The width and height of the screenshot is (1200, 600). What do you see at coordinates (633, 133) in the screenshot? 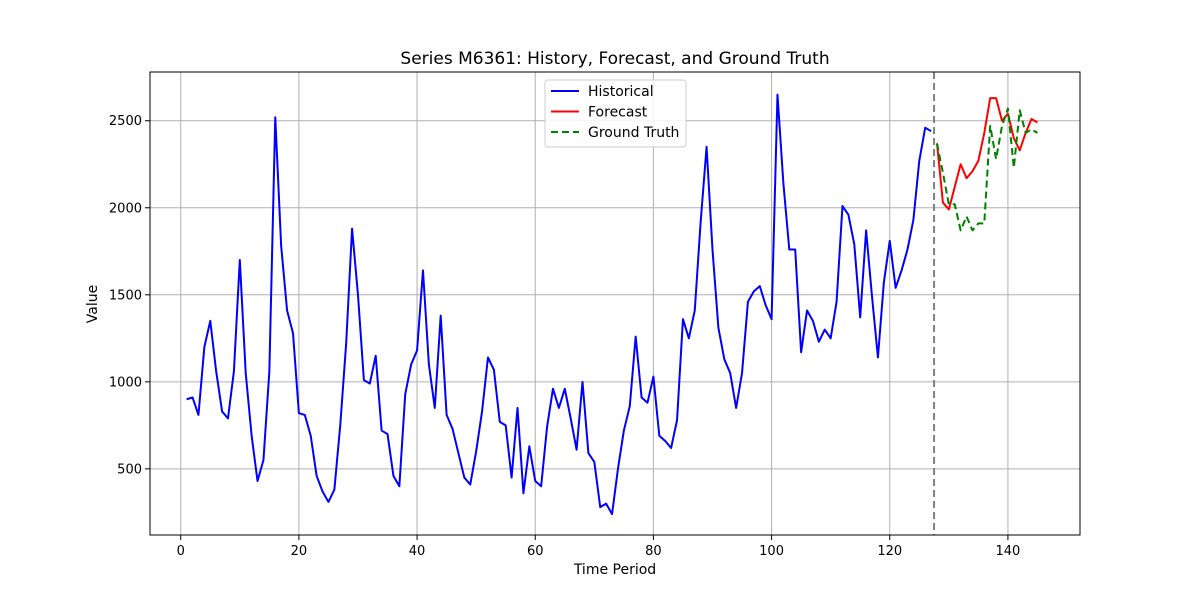
I see `legend-label-ground-truth: Ground Truth` at bounding box center [633, 133].